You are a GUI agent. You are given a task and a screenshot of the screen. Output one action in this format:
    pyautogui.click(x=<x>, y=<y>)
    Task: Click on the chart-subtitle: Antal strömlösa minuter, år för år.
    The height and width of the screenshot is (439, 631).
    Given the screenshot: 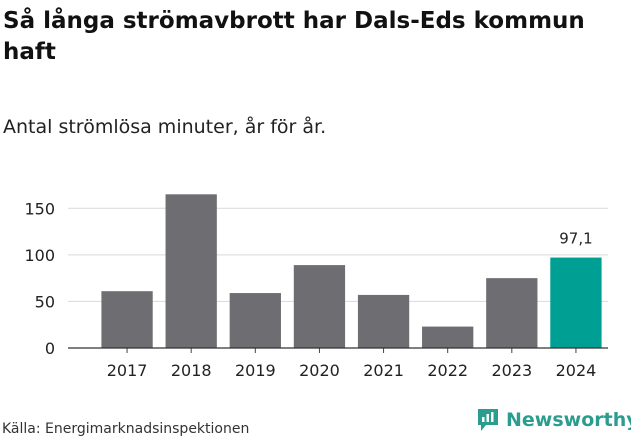 What is the action you would take?
    pyautogui.click(x=165, y=127)
    